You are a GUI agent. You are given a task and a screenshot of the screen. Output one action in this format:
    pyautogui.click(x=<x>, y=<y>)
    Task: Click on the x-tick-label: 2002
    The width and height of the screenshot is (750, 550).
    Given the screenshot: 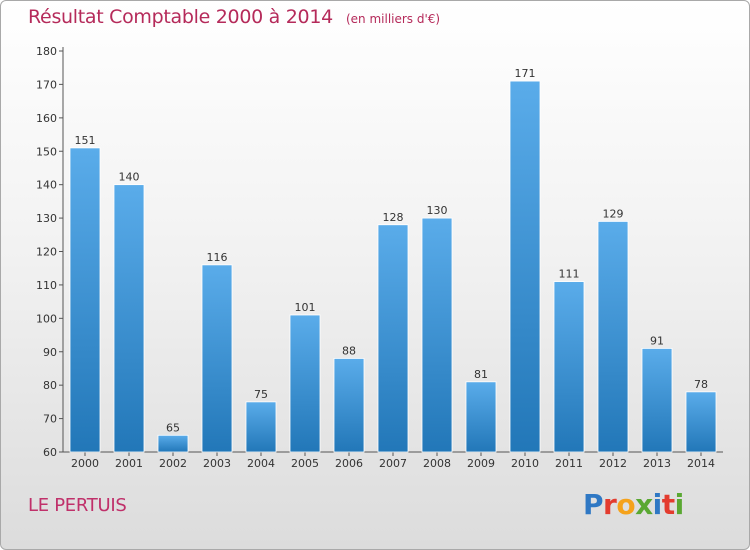 What is the action you would take?
    pyautogui.click(x=173, y=463)
    